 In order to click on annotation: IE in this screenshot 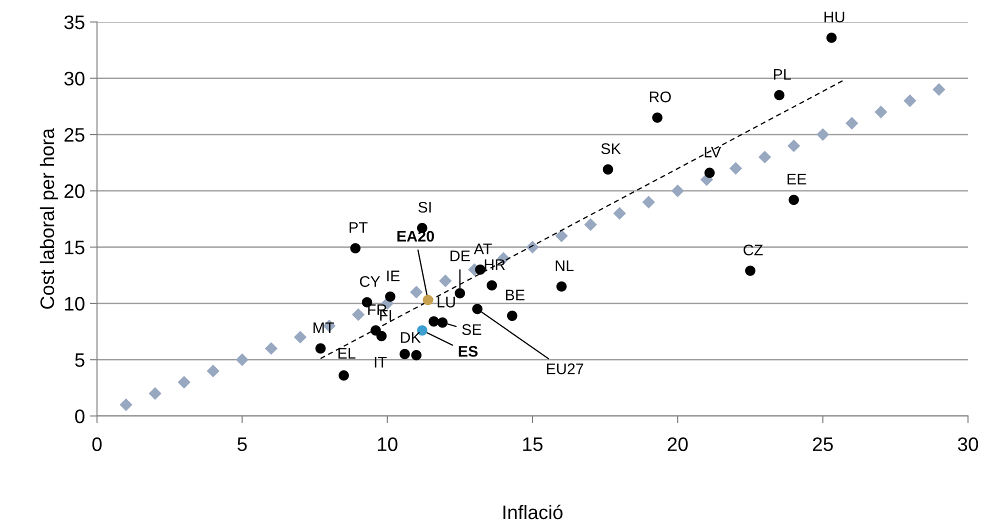, I will do `click(393, 276)`.